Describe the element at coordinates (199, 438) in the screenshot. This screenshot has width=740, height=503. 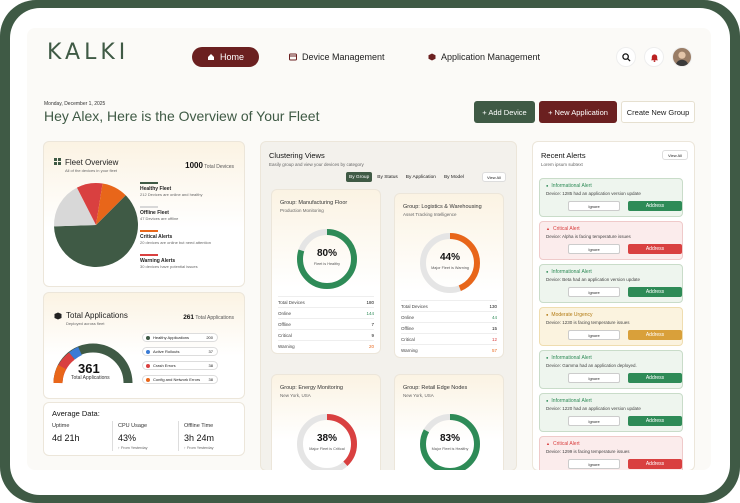
I see `average-value: 3h 24m` at that location.